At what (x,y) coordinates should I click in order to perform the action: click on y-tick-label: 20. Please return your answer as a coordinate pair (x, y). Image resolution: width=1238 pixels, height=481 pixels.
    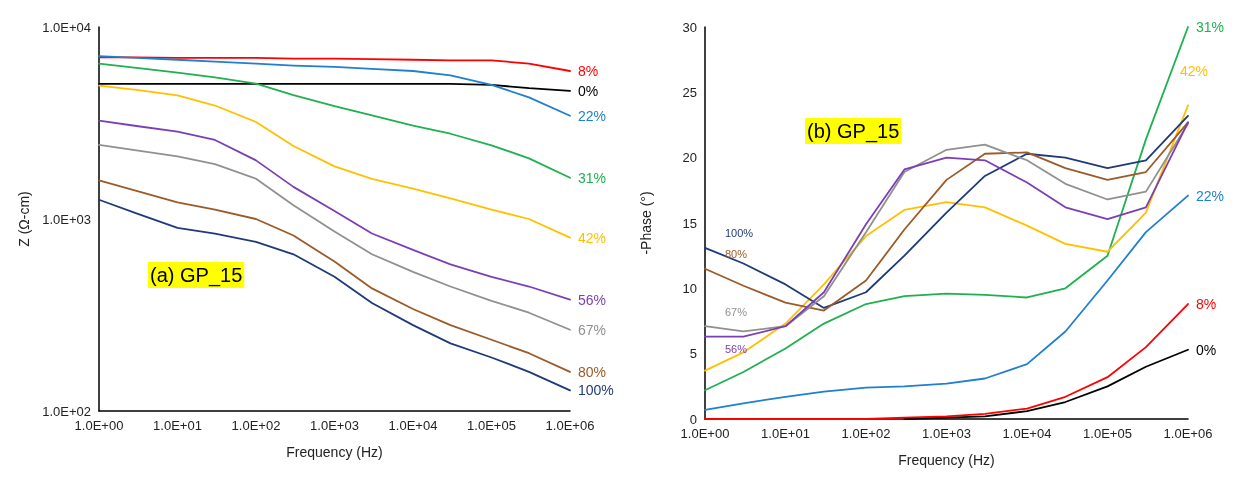
    Looking at the image, I should click on (689, 158).